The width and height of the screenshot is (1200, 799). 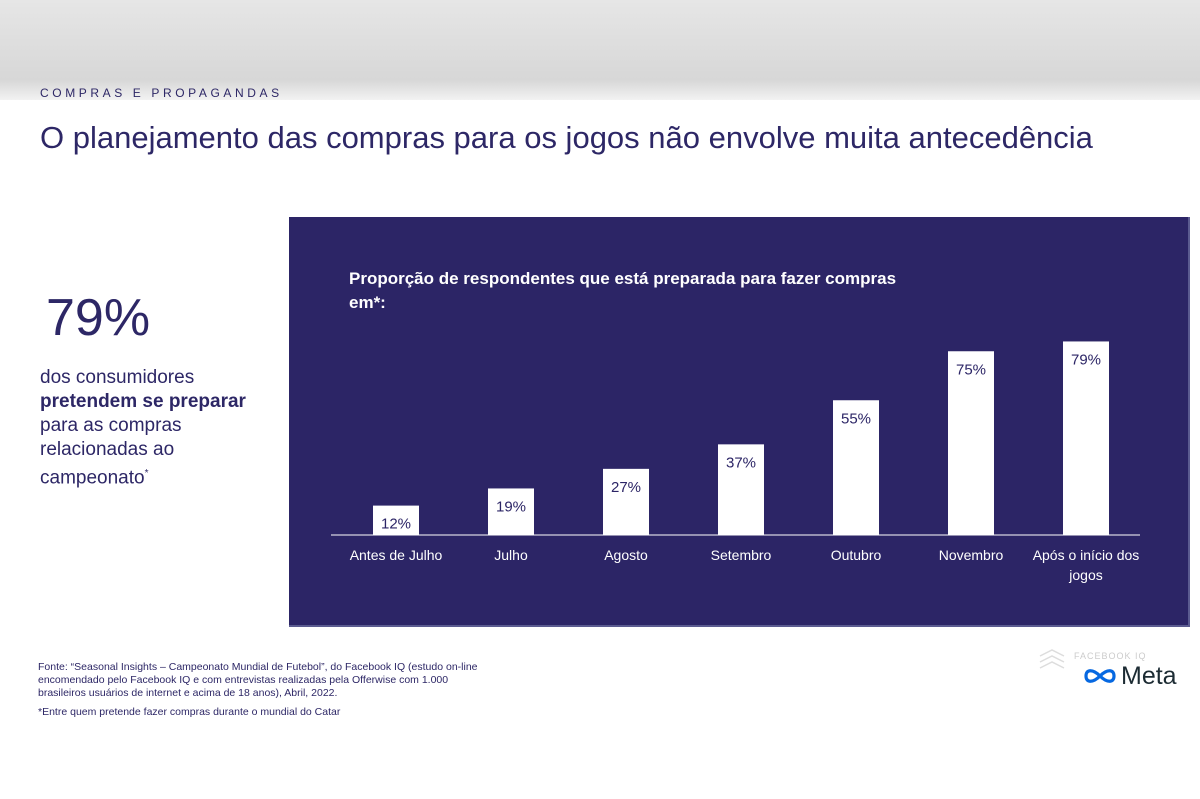 What do you see at coordinates (117, 377) in the screenshot?
I see `stat-desc-part1: dos consumidores` at bounding box center [117, 377].